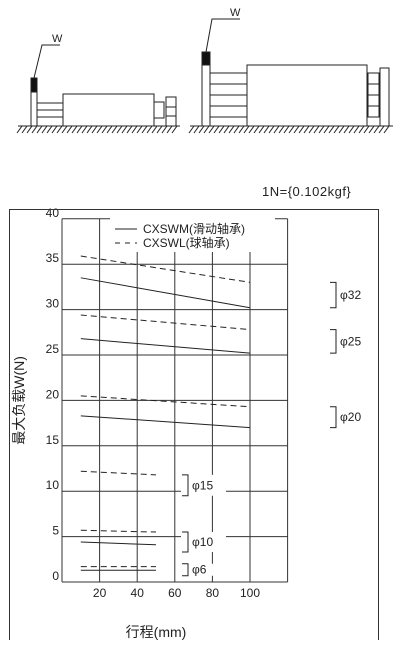 The image size is (399, 650). Describe the element at coordinates (171, 111) in the screenshot. I see `small-right-plate` at that location.